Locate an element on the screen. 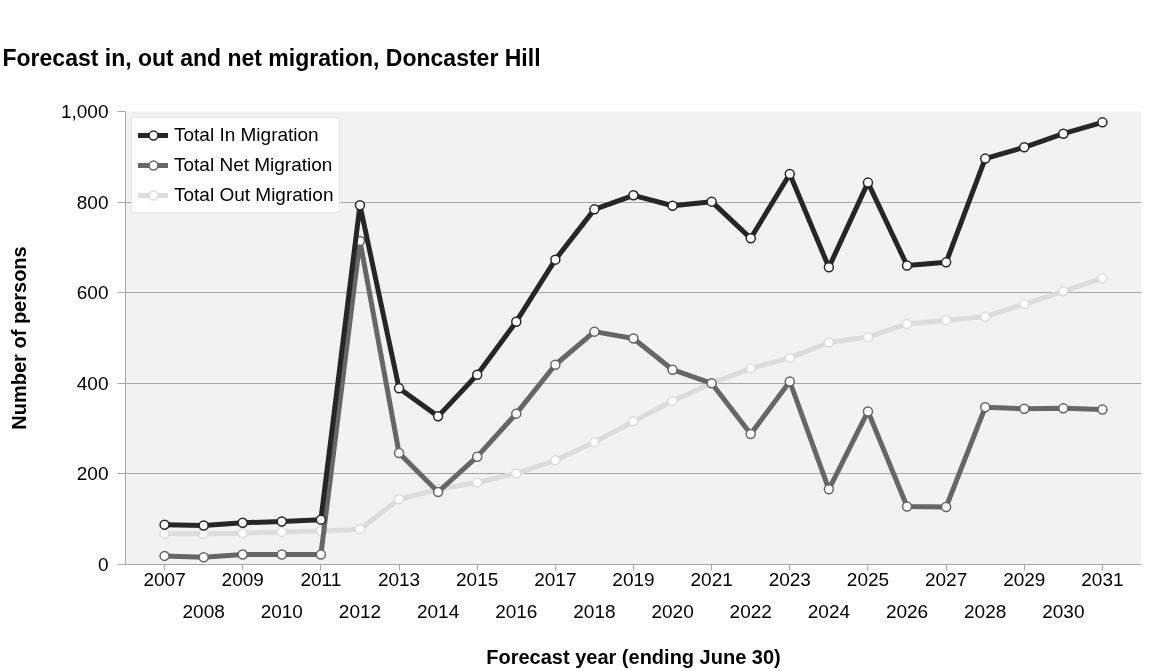 This screenshot has width=1172, height=671. x-tick-label: 2021 is located at coordinates (711, 579).